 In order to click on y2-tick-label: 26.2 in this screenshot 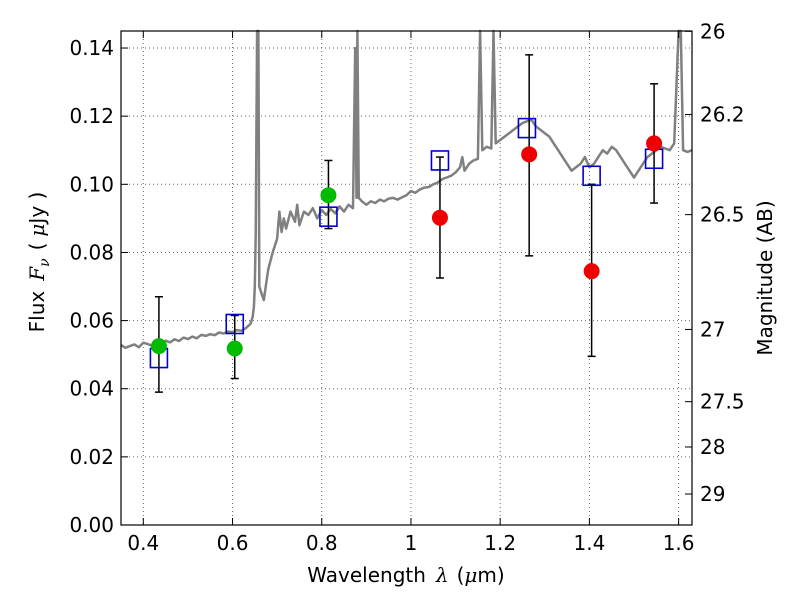, I will do `click(722, 114)`.